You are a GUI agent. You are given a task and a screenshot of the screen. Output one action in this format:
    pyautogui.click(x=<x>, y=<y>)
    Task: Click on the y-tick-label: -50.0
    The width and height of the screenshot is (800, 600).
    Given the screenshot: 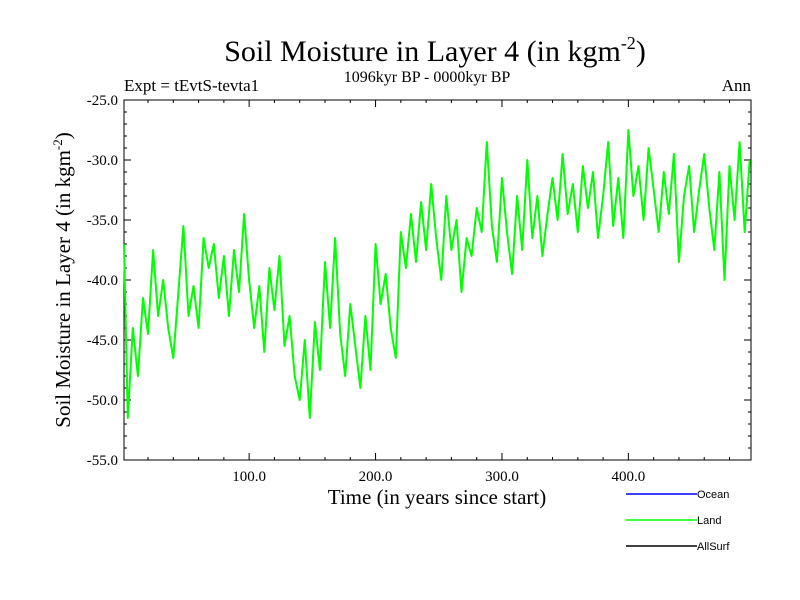 What is the action you would take?
    pyautogui.click(x=102, y=401)
    